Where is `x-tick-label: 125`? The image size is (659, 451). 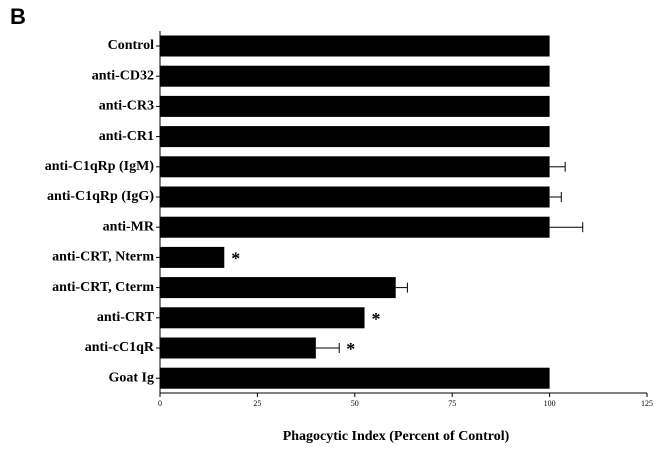 x-tick-label: 125 is located at coordinates (647, 403).